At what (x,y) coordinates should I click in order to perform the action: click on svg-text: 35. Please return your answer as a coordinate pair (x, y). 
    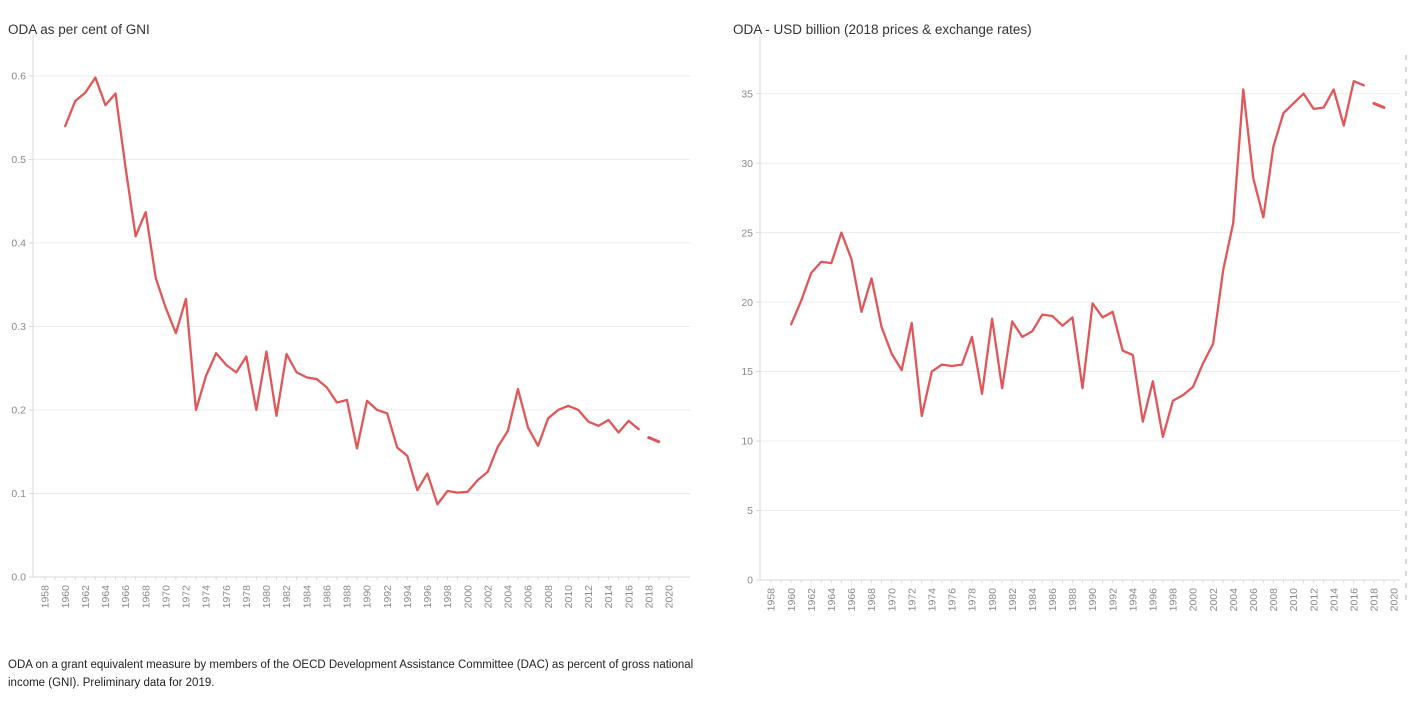
    Looking at the image, I should click on (747, 94).